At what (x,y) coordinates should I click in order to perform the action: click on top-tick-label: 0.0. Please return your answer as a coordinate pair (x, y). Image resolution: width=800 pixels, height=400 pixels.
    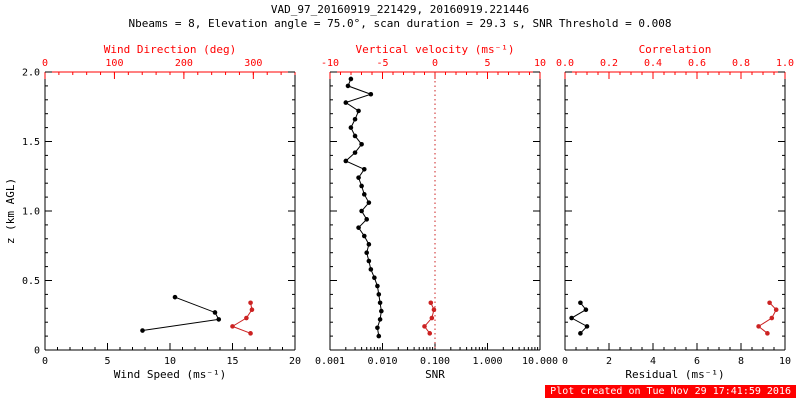
    Looking at the image, I should click on (565, 63).